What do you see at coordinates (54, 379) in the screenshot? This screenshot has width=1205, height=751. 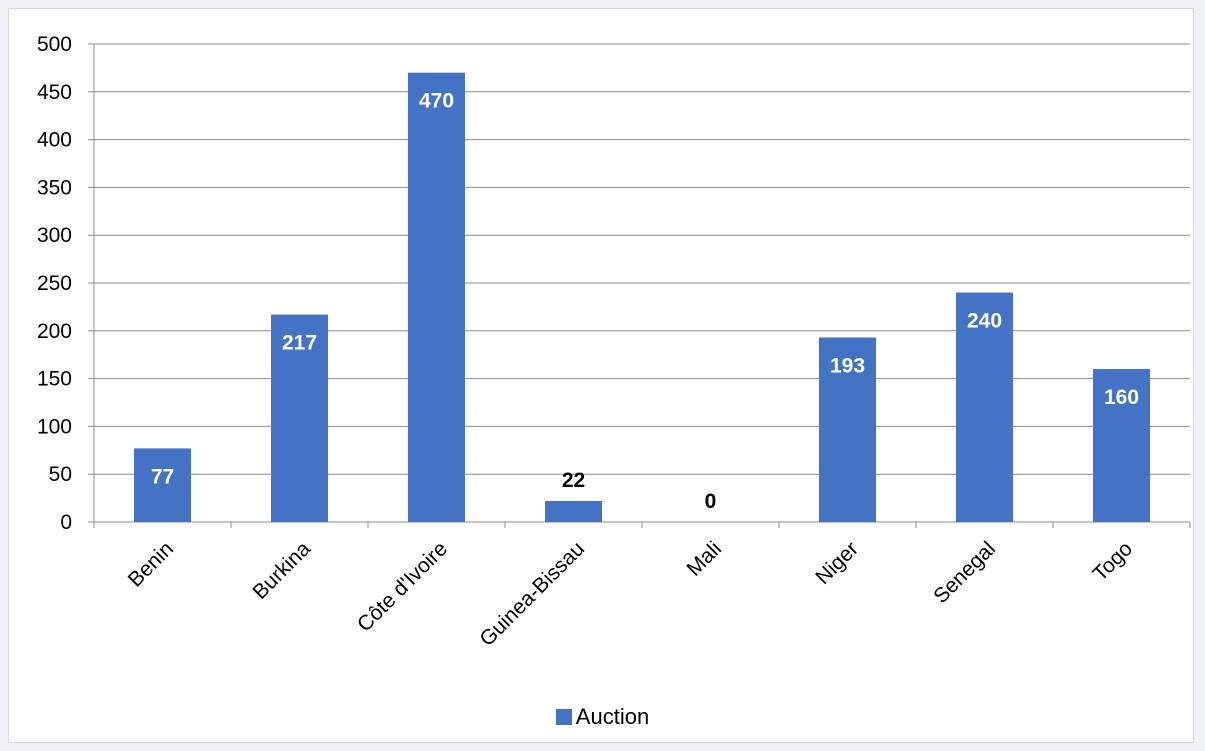 I see `y-tick-label: 150` at bounding box center [54, 379].